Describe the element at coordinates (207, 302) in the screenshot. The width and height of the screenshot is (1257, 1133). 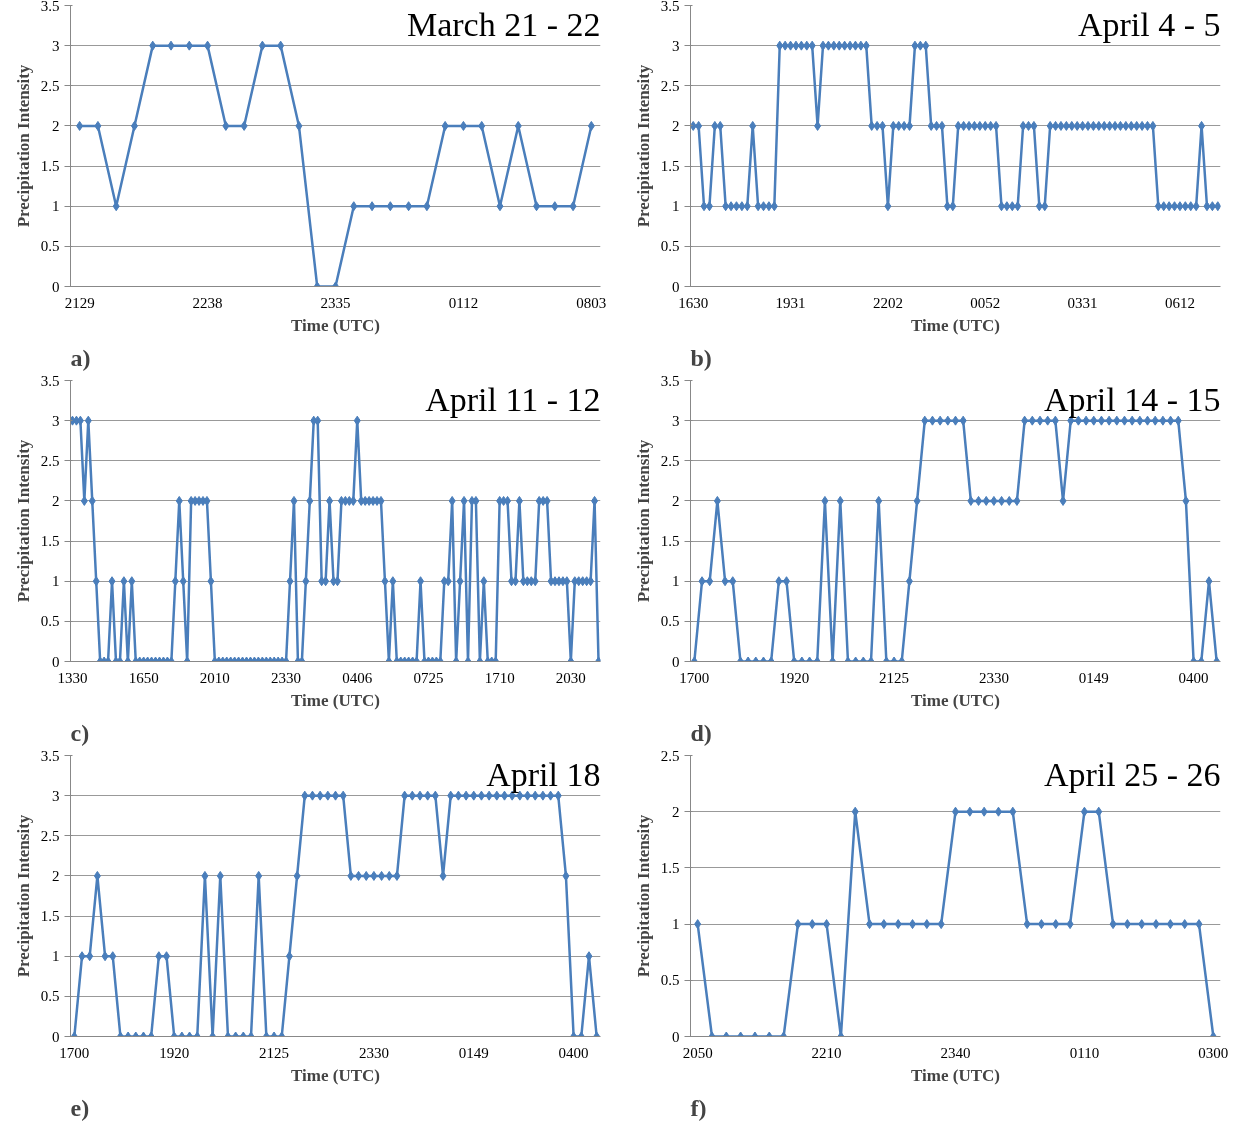
I see `x-tick-label: 2238` at that location.